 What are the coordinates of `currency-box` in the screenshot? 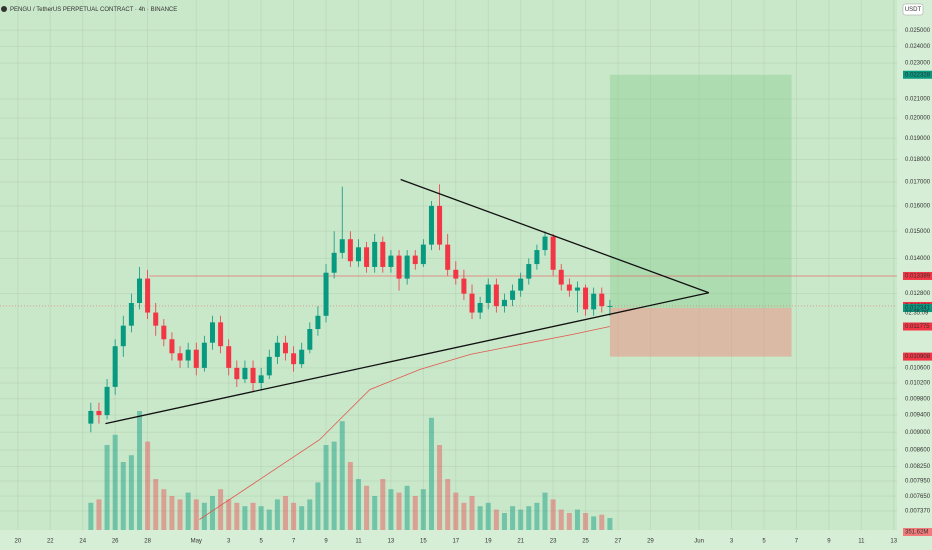 It's located at (913, 9).